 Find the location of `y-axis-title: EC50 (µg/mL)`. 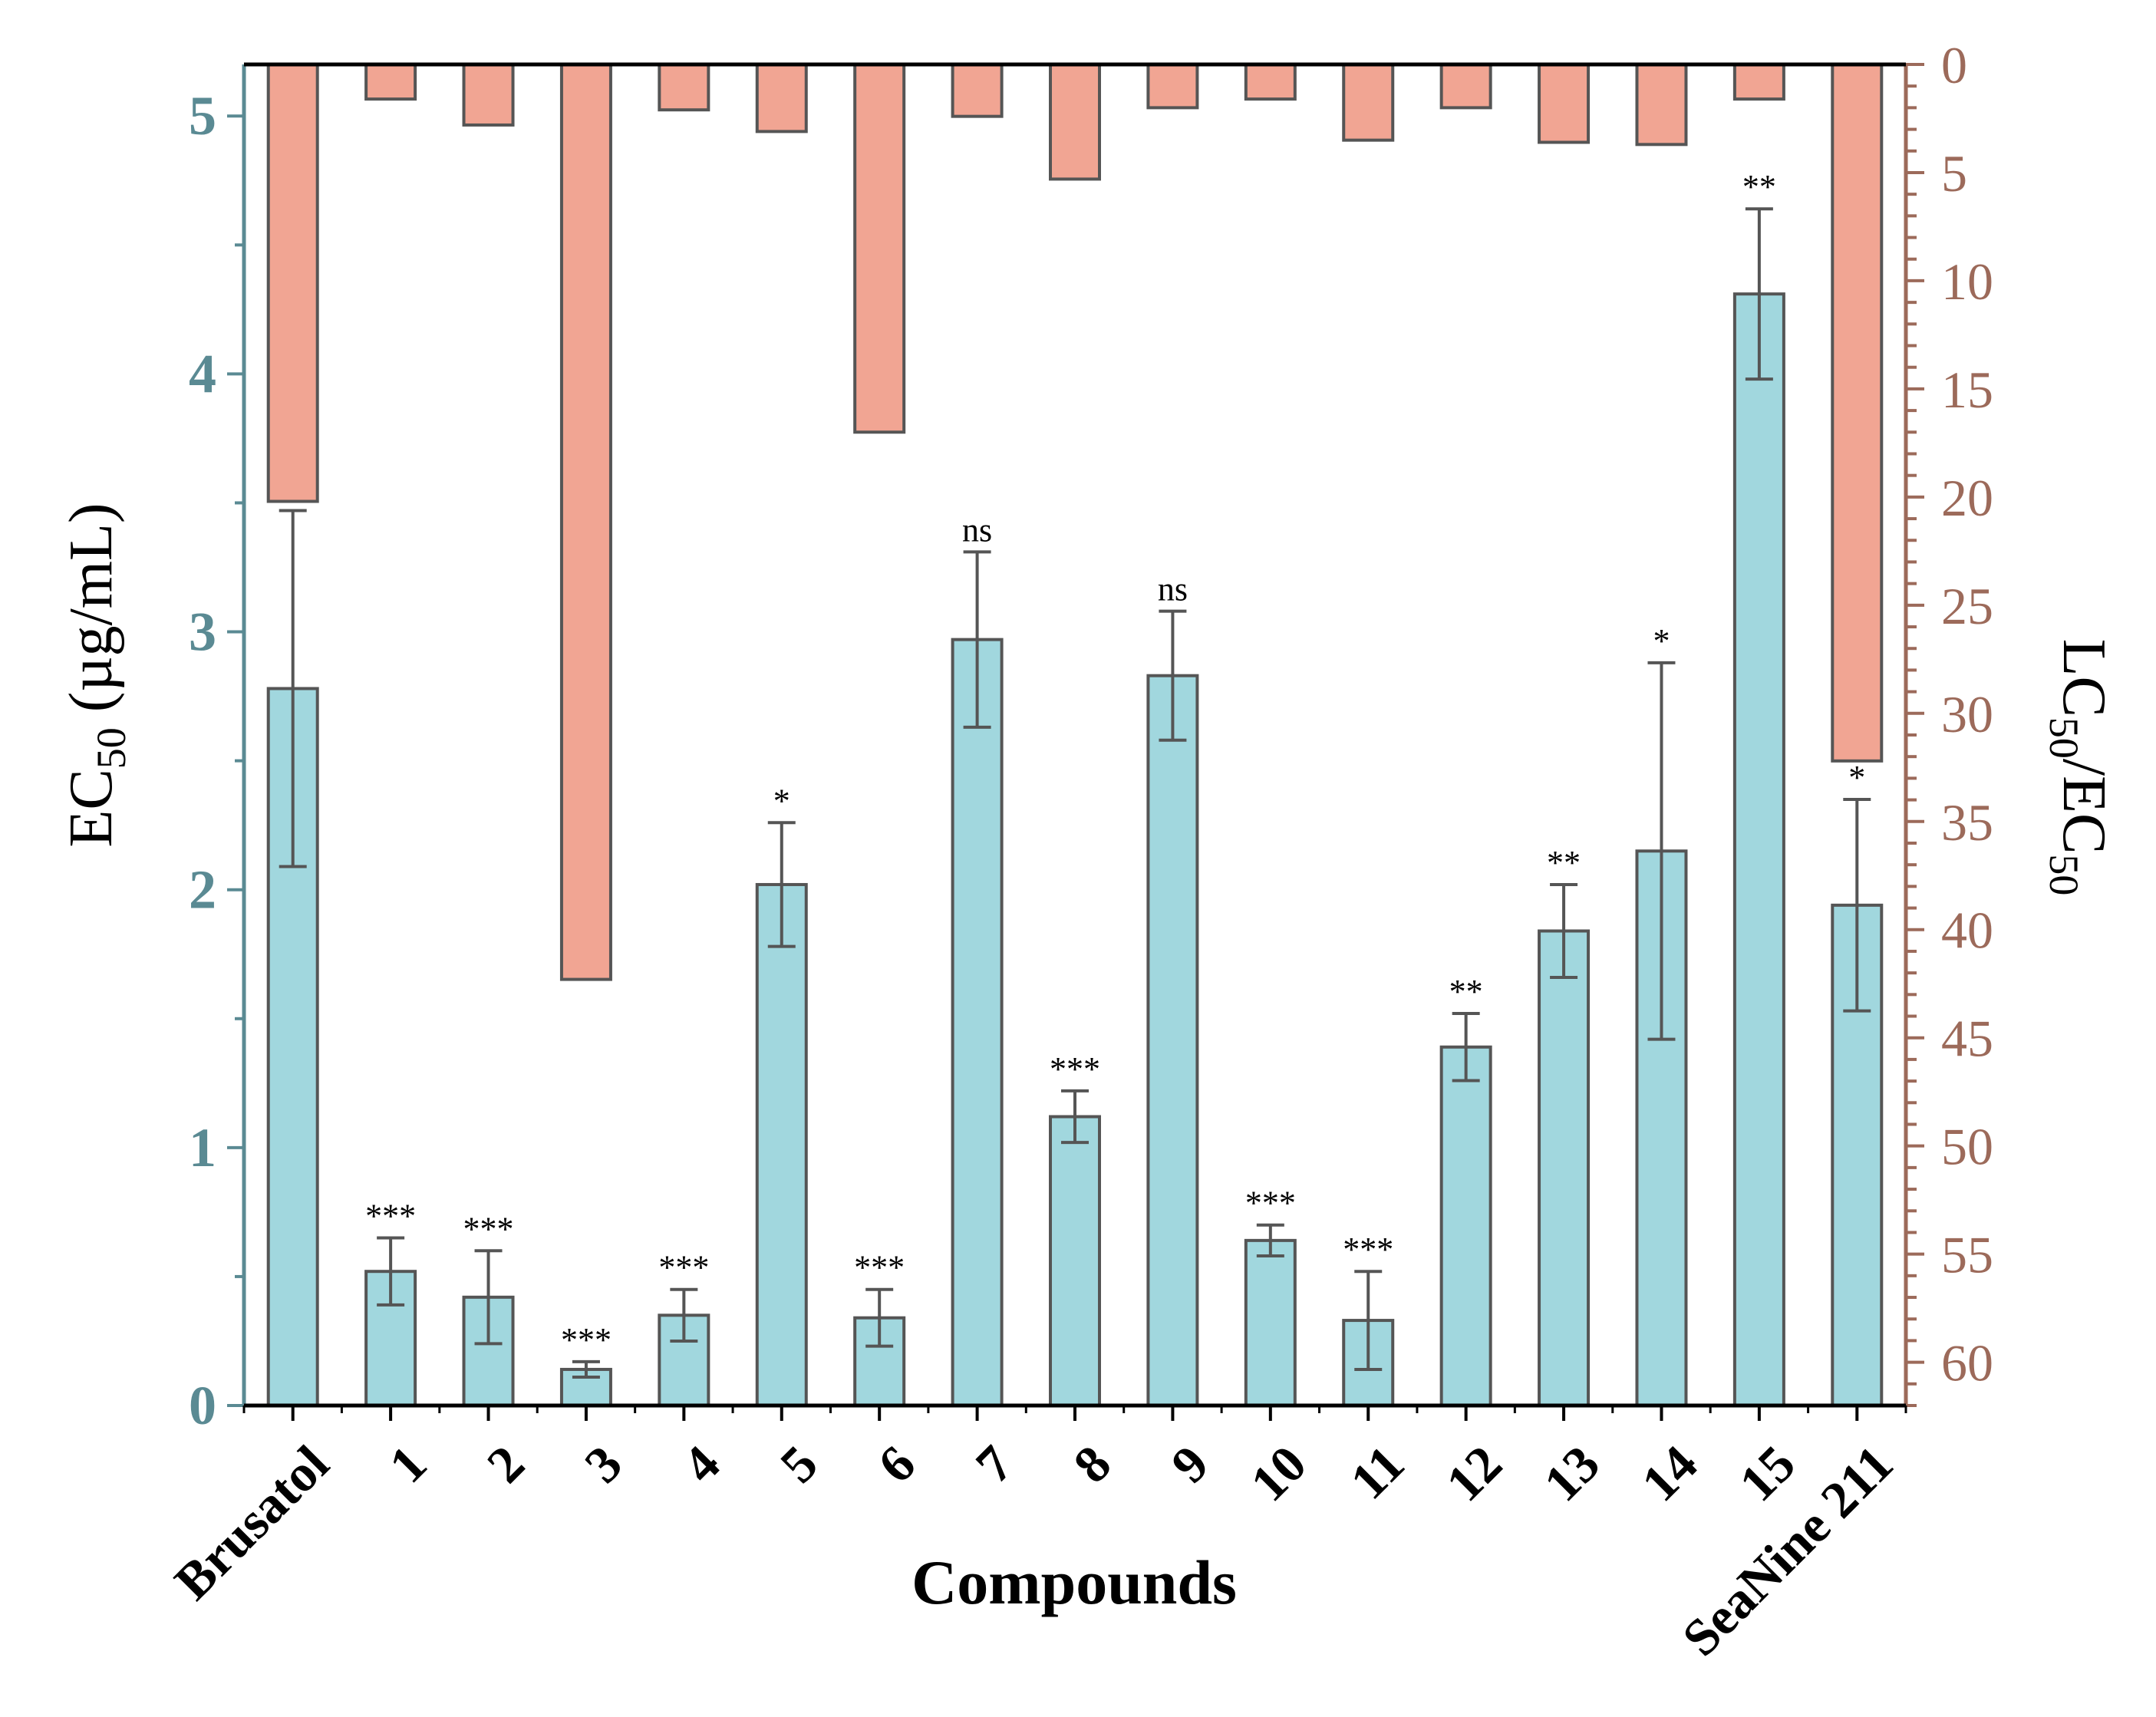

y-axis-title: EC50 (µg/mL) is located at coordinates (96, 676).